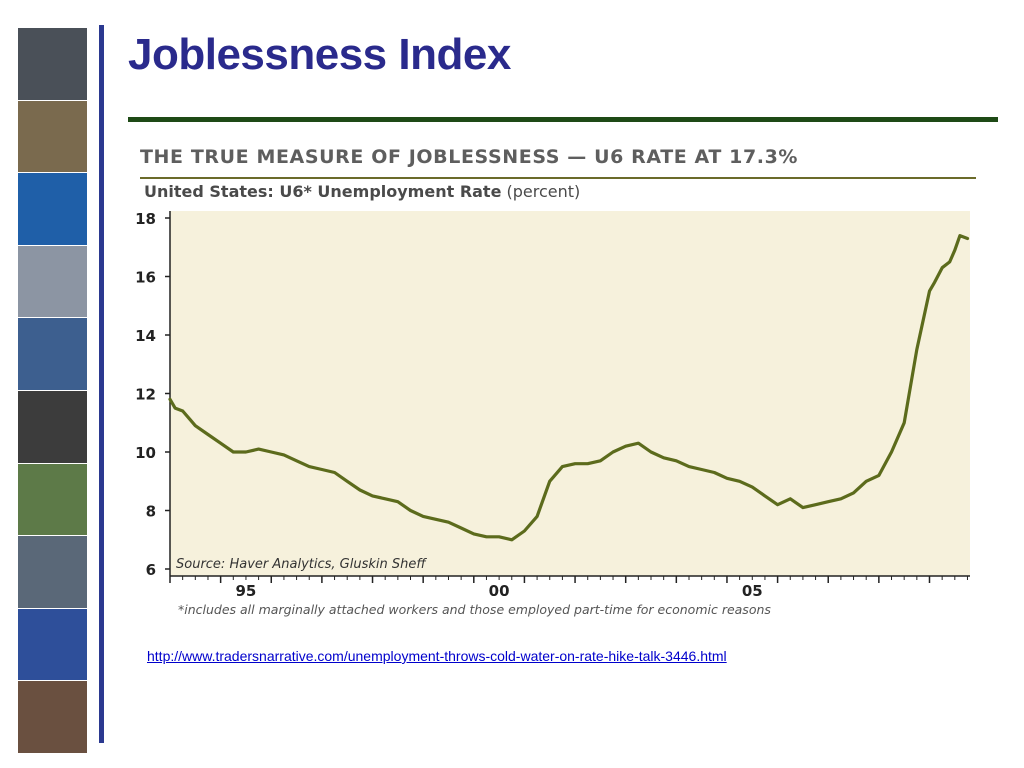 The width and height of the screenshot is (1024, 768). What do you see at coordinates (52, 645) in the screenshot?
I see `protest-signs-photo` at bounding box center [52, 645].